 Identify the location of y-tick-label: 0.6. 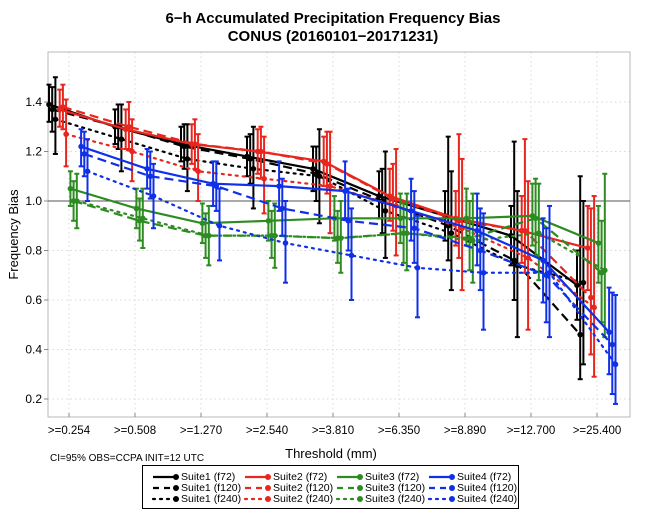
(33, 300).